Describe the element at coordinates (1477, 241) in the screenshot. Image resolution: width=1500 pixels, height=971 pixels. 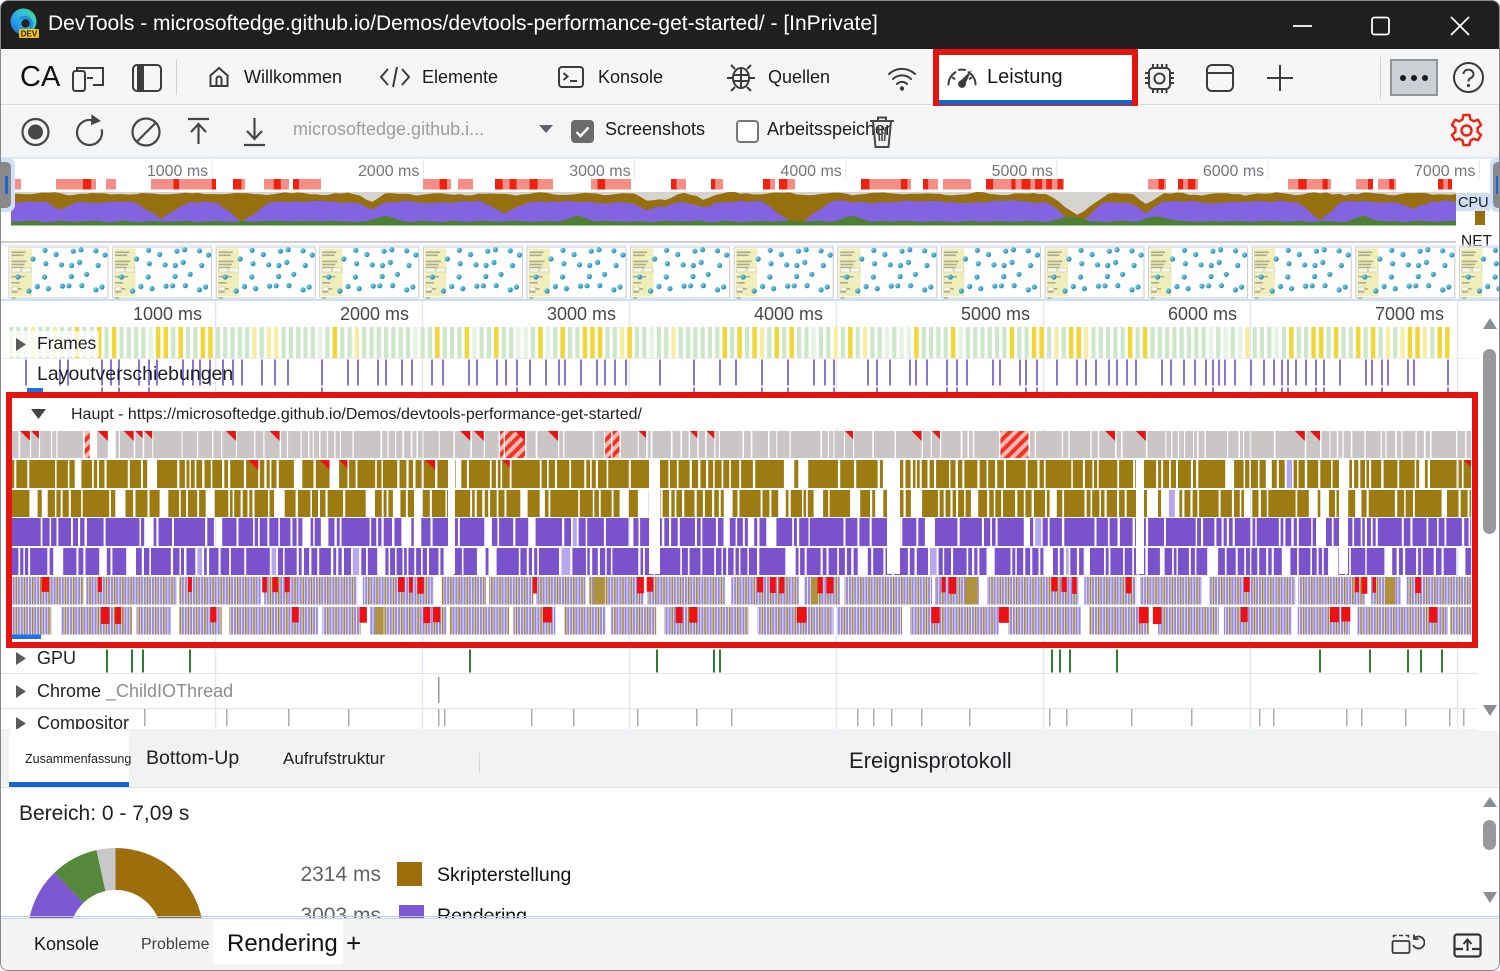
I see `svg-text: NET` at that location.